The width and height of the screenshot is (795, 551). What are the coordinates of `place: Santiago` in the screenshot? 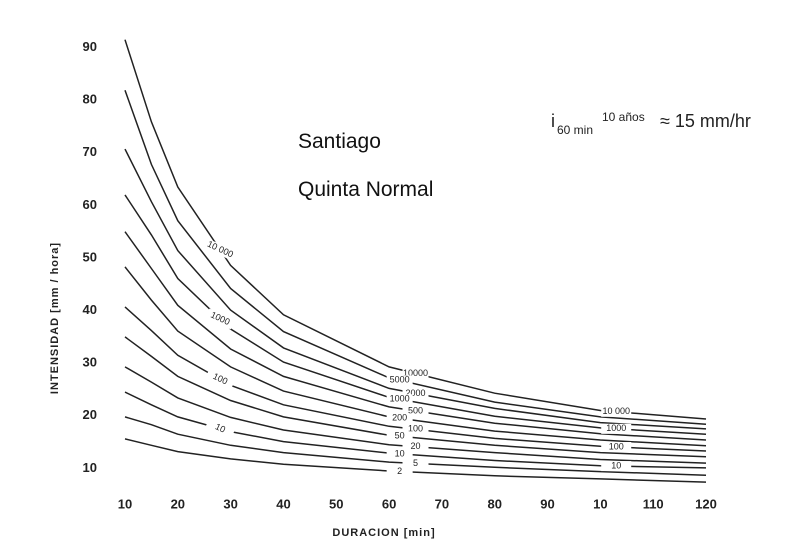 It's located at (339, 141).